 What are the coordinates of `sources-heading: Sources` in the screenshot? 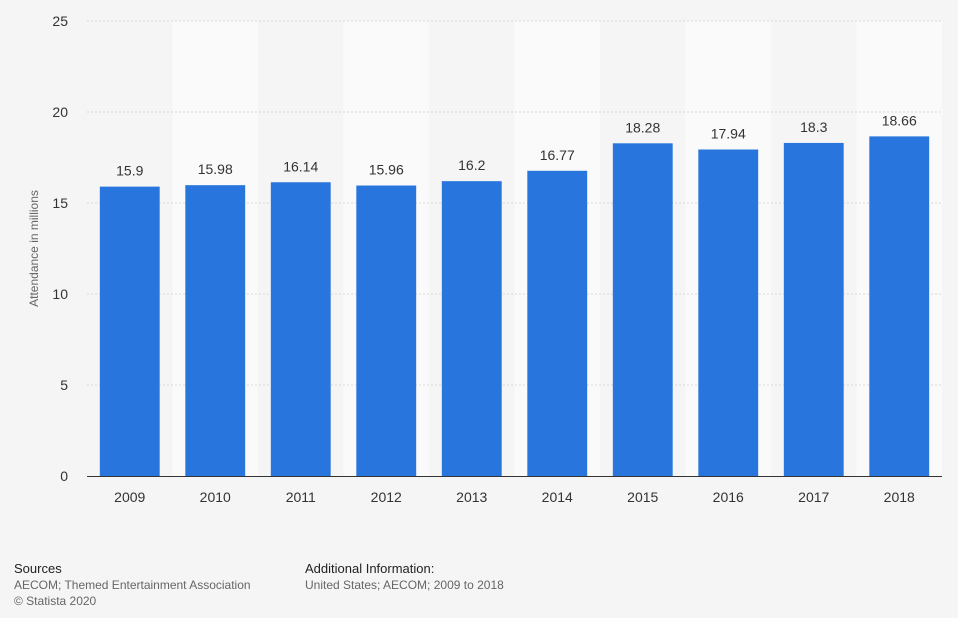 It's located at (38, 568).